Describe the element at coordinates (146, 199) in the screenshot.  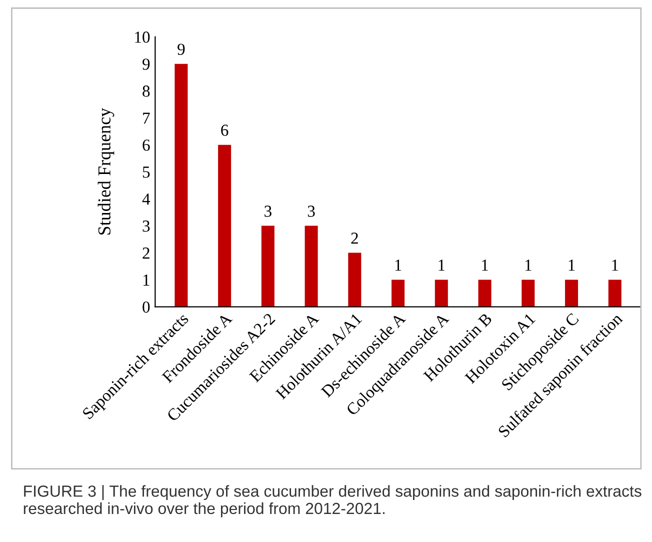
I see `y-tick-label: 4` at that location.